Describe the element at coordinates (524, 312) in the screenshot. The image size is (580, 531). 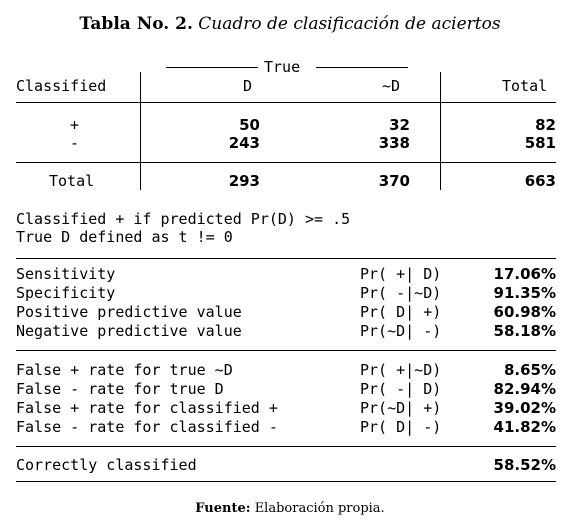
I see `stat-ppv-value: 60.98%` at that location.